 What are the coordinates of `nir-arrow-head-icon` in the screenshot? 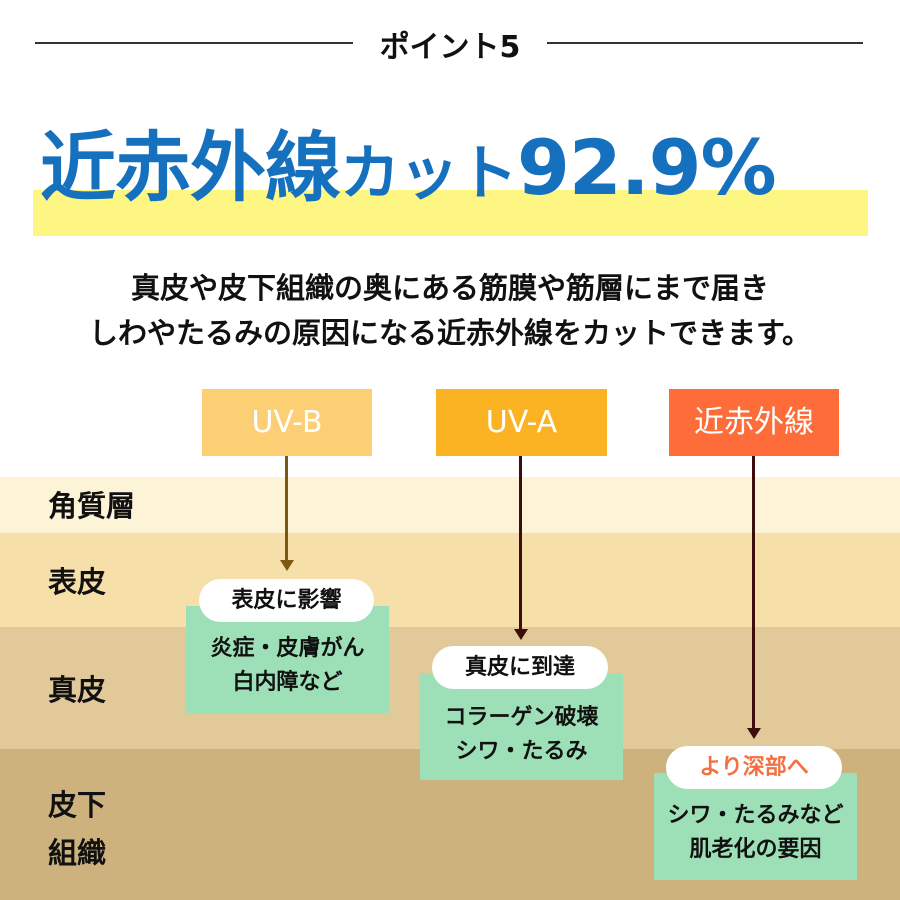 It's located at (754, 733).